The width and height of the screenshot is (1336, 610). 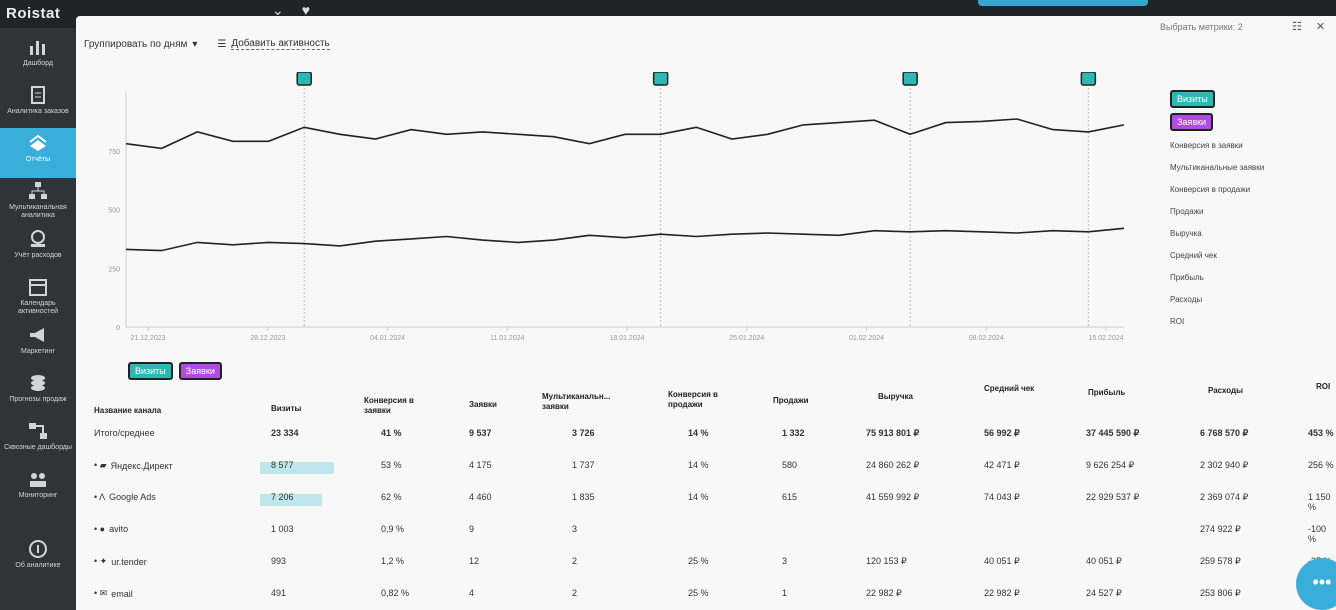 What do you see at coordinates (38, 201) in the screenshot?
I see `sidebar-item-multichannel: Мультиканальная аналитика` at bounding box center [38, 201].